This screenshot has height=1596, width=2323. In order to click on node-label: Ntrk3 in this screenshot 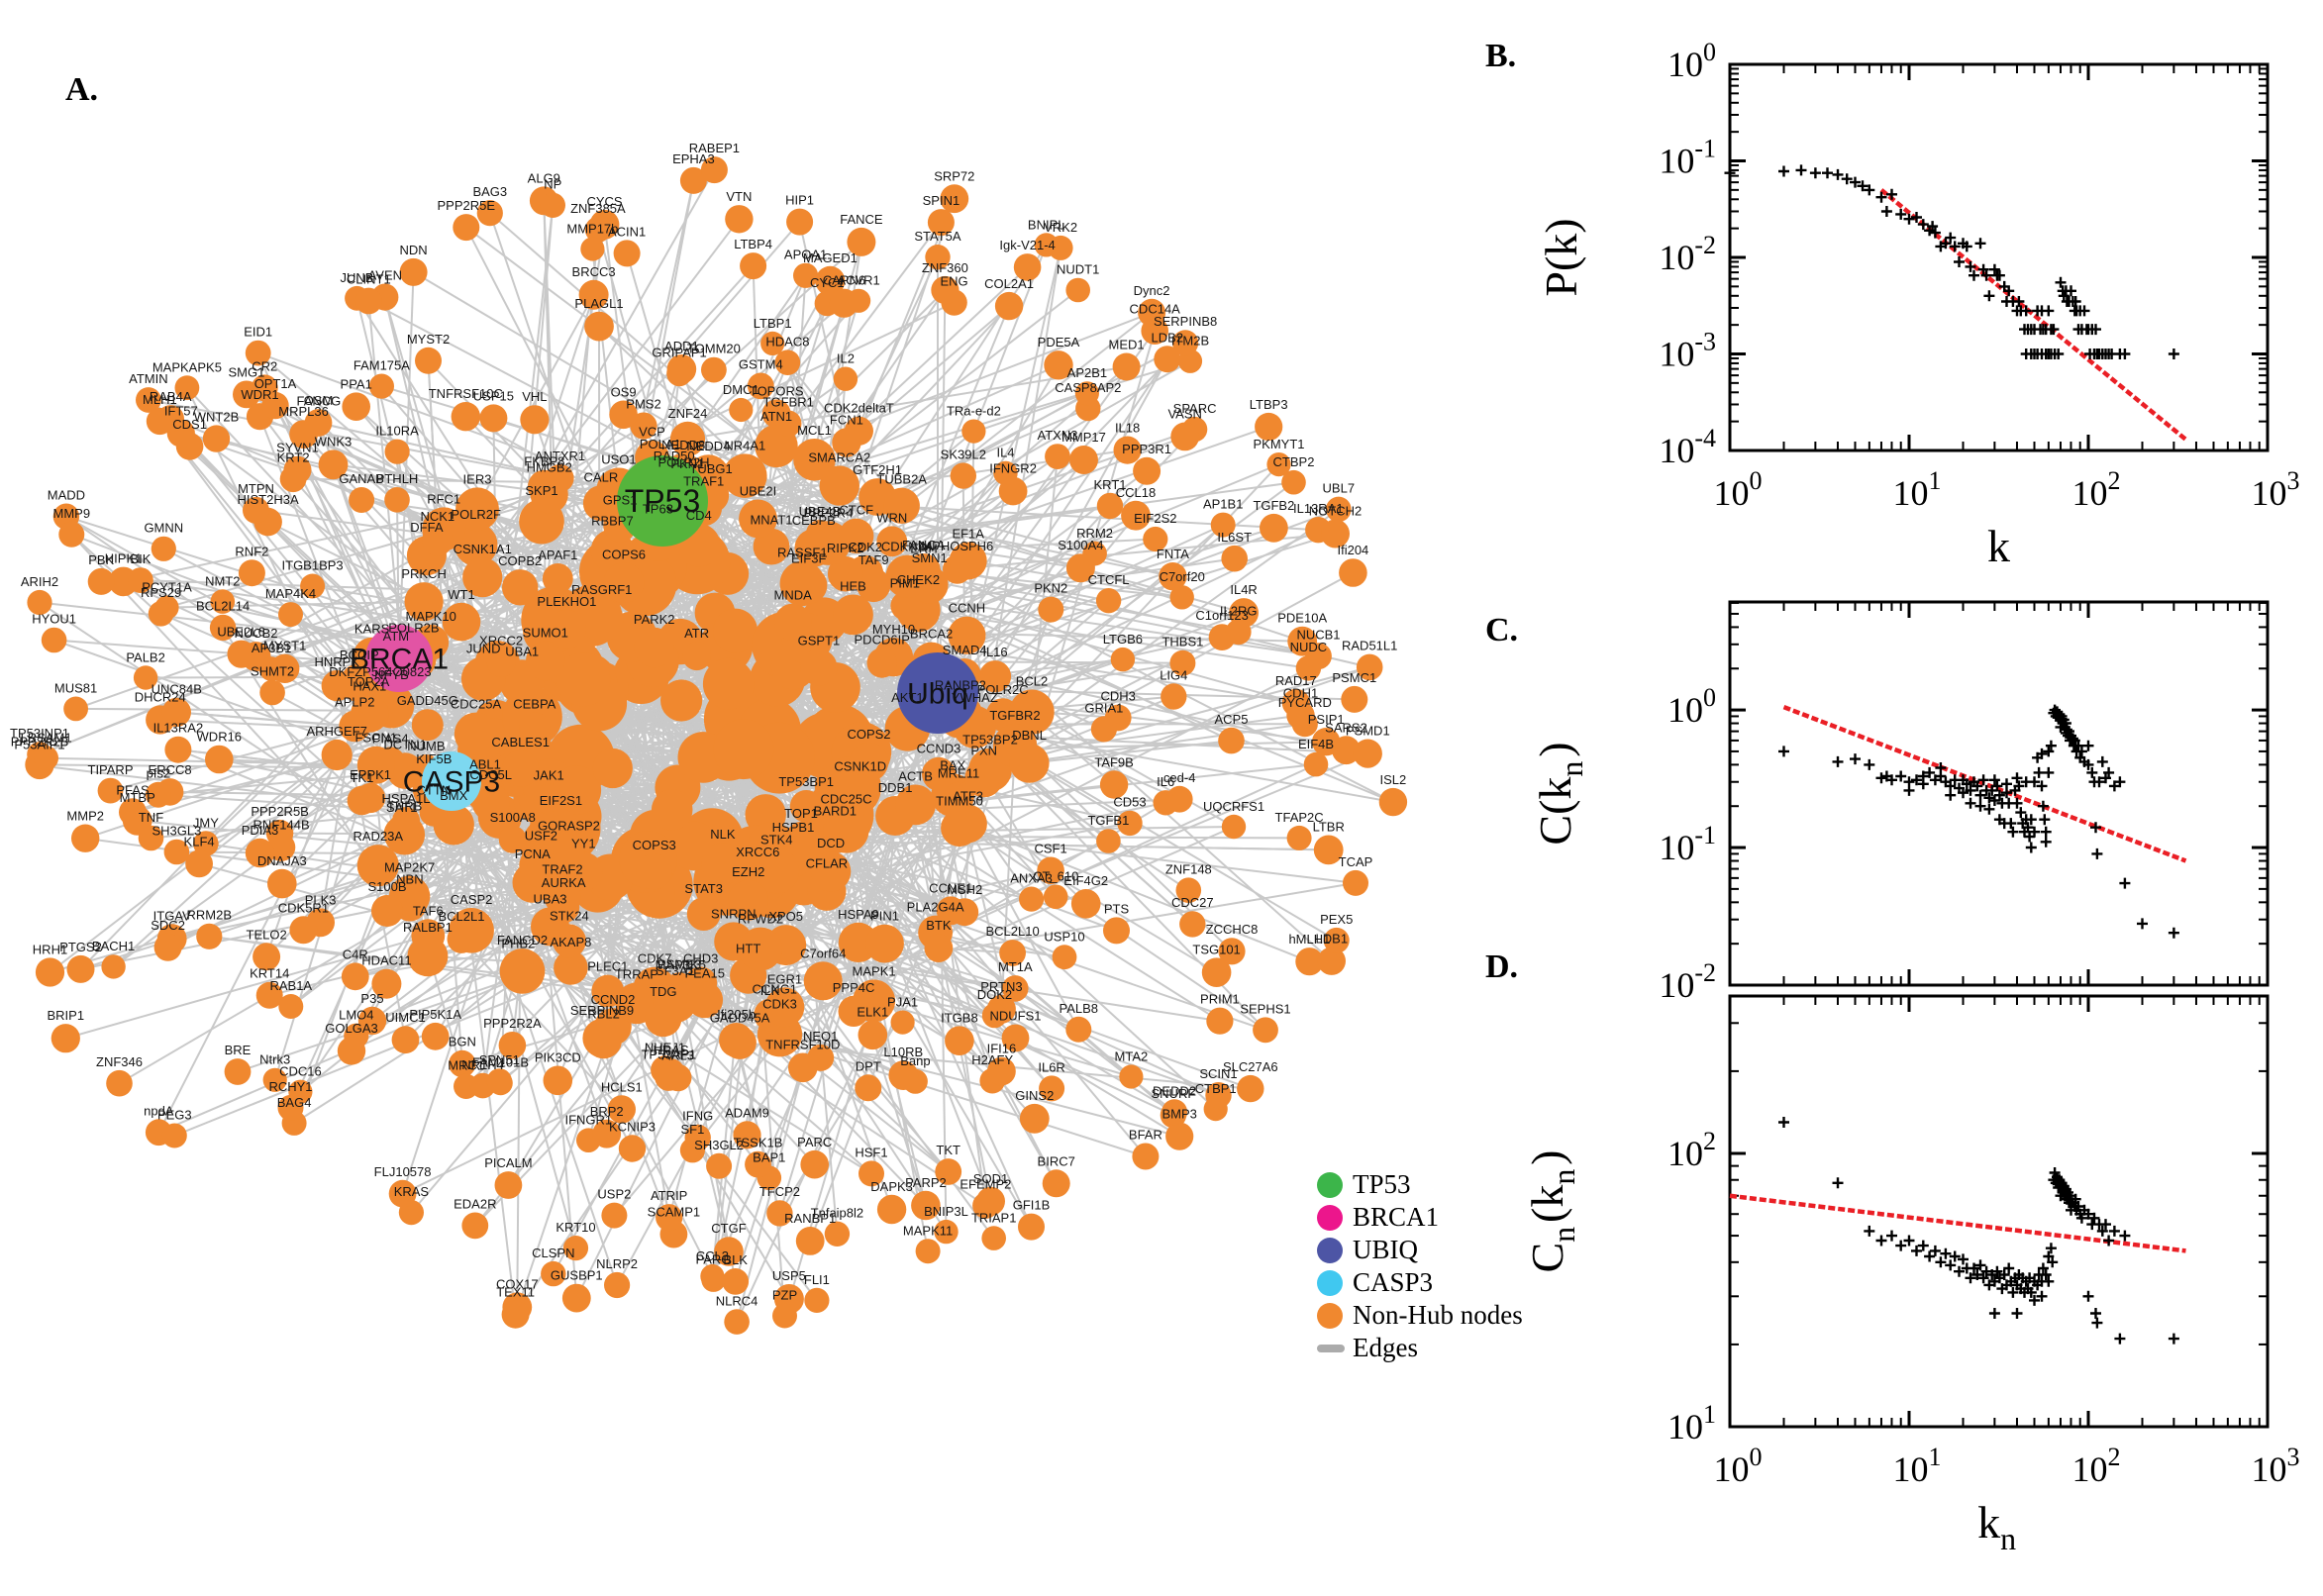, I will do `click(275, 1059)`.